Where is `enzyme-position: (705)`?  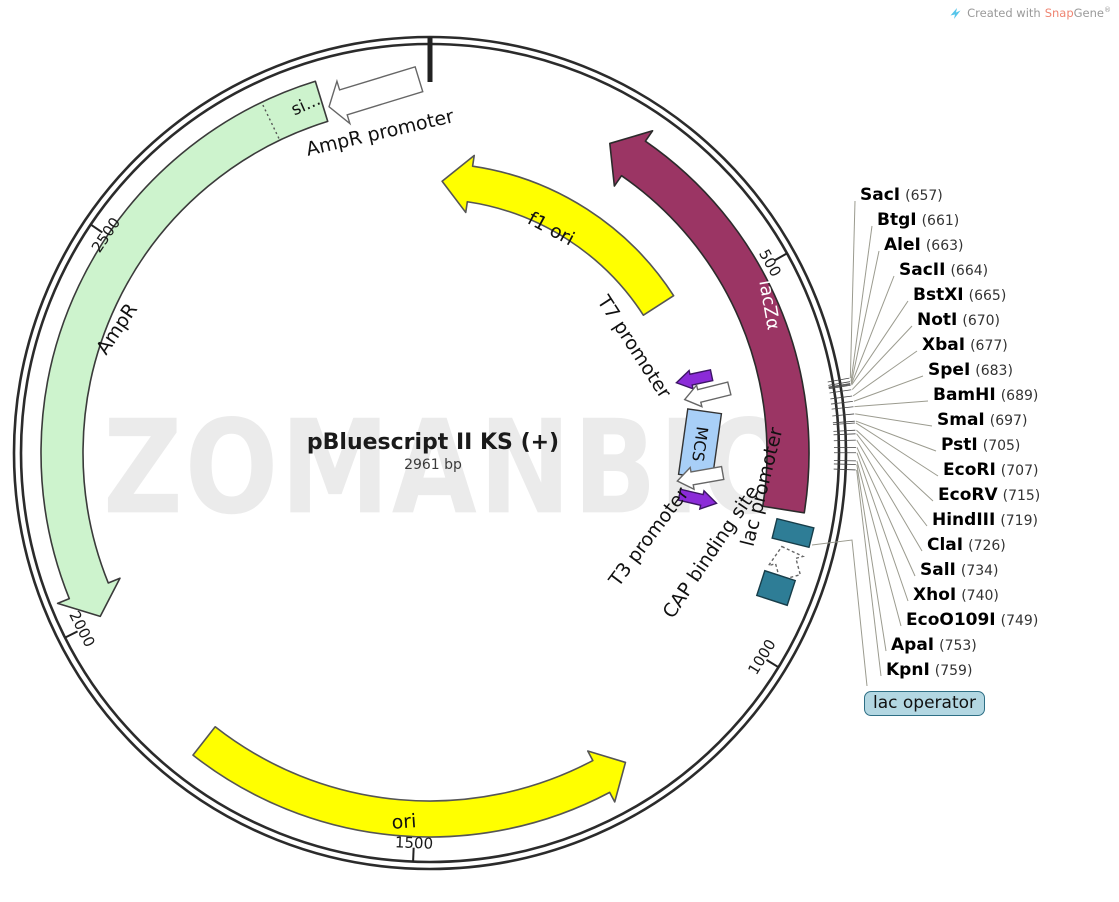
enzyme-position: (705) is located at coordinates (1001, 446).